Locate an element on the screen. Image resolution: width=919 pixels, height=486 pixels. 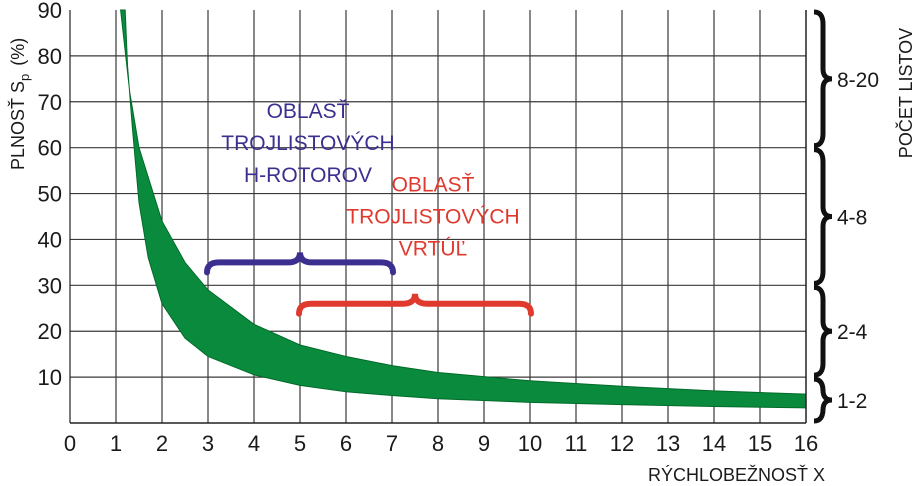
propeller-brace is located at coordinates (415, 305).